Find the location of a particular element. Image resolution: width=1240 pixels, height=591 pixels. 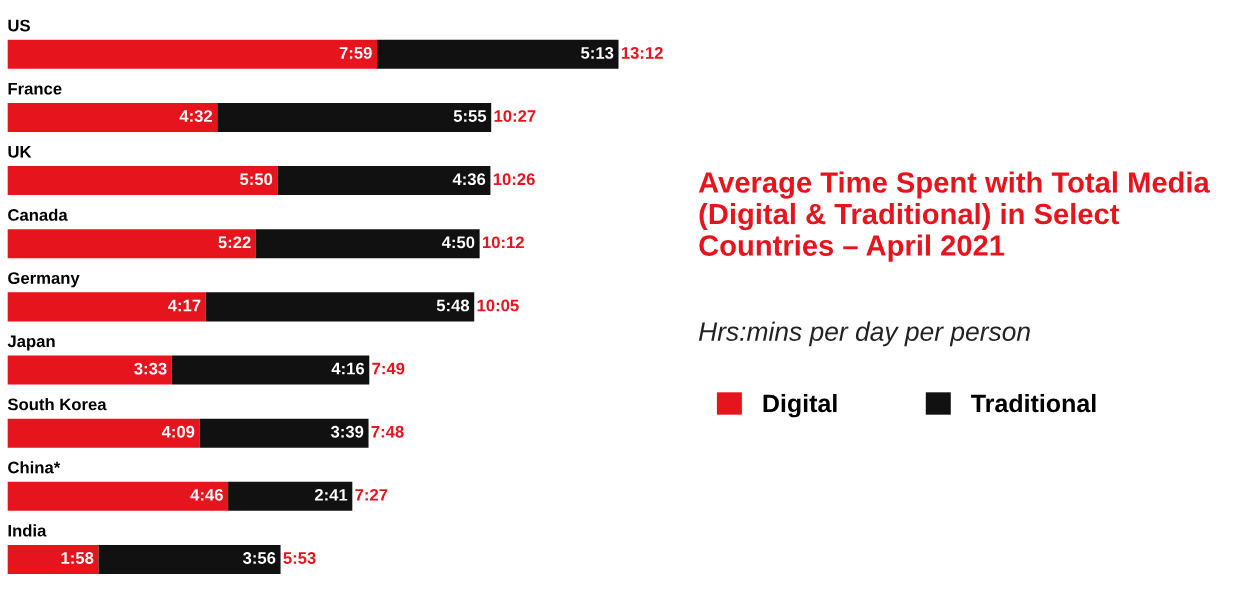

y-tick-label: South Korea is located at coordinates (57, 404).